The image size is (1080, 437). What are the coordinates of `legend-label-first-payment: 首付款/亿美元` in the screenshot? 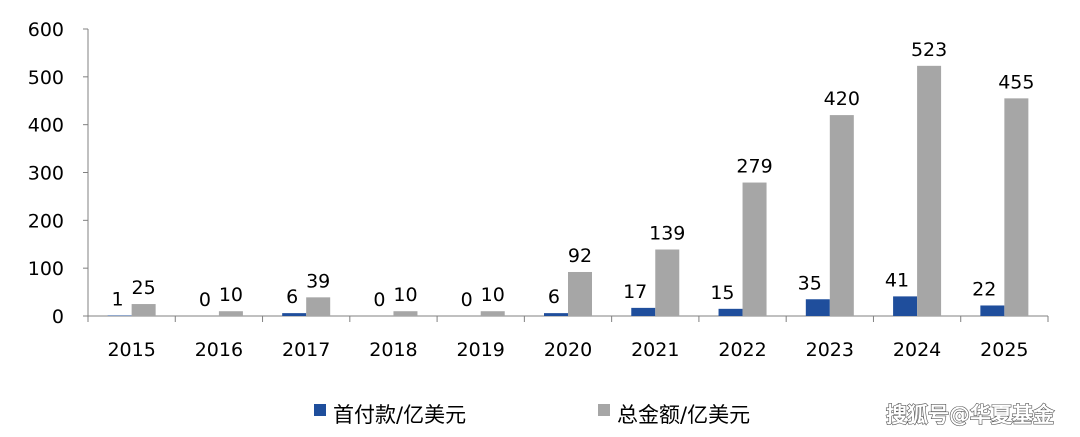 It's located at (399, 415).